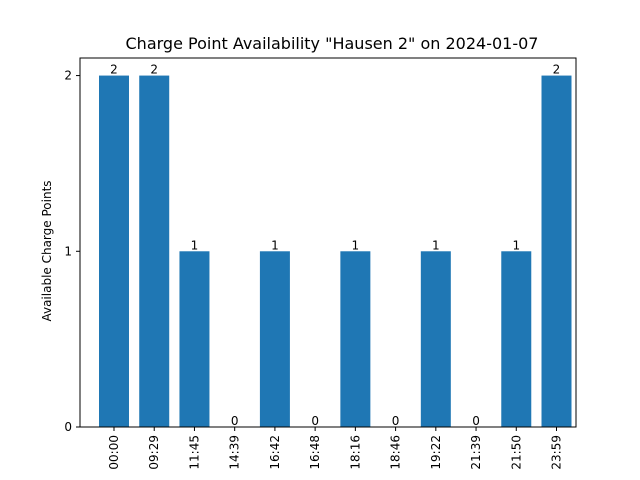 The height and width of the screenshot is (480, 640). Describe the element at coordinates (68, 427) in the screenshot. I see `y-tick-label: 0` at that location.